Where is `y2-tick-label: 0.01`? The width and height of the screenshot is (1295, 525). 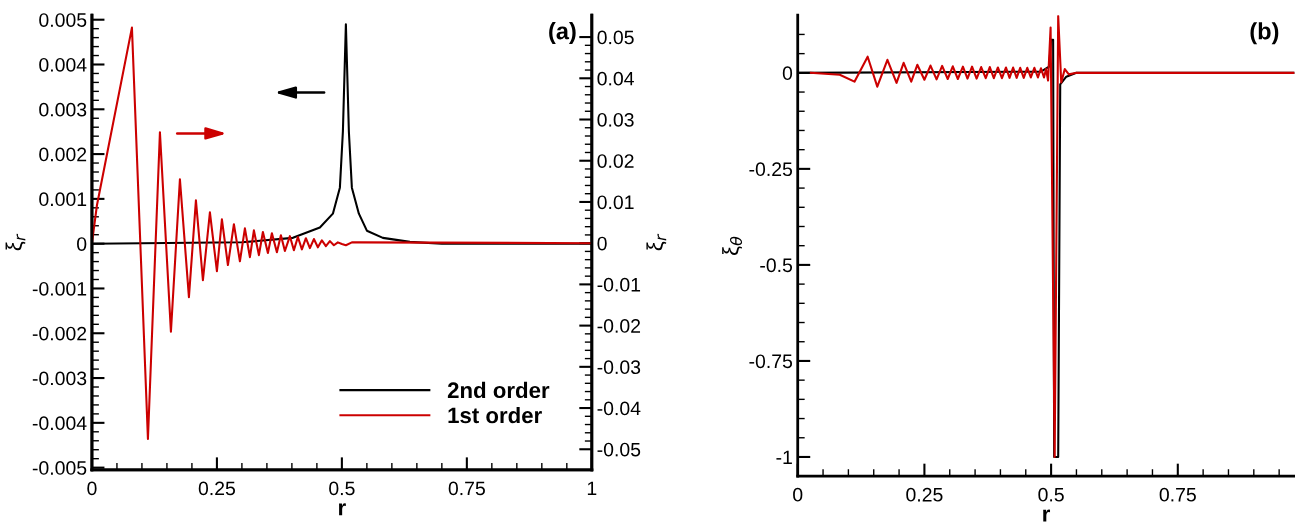
y2-tick-label: 0.01 is located at coordinates (615, 202).